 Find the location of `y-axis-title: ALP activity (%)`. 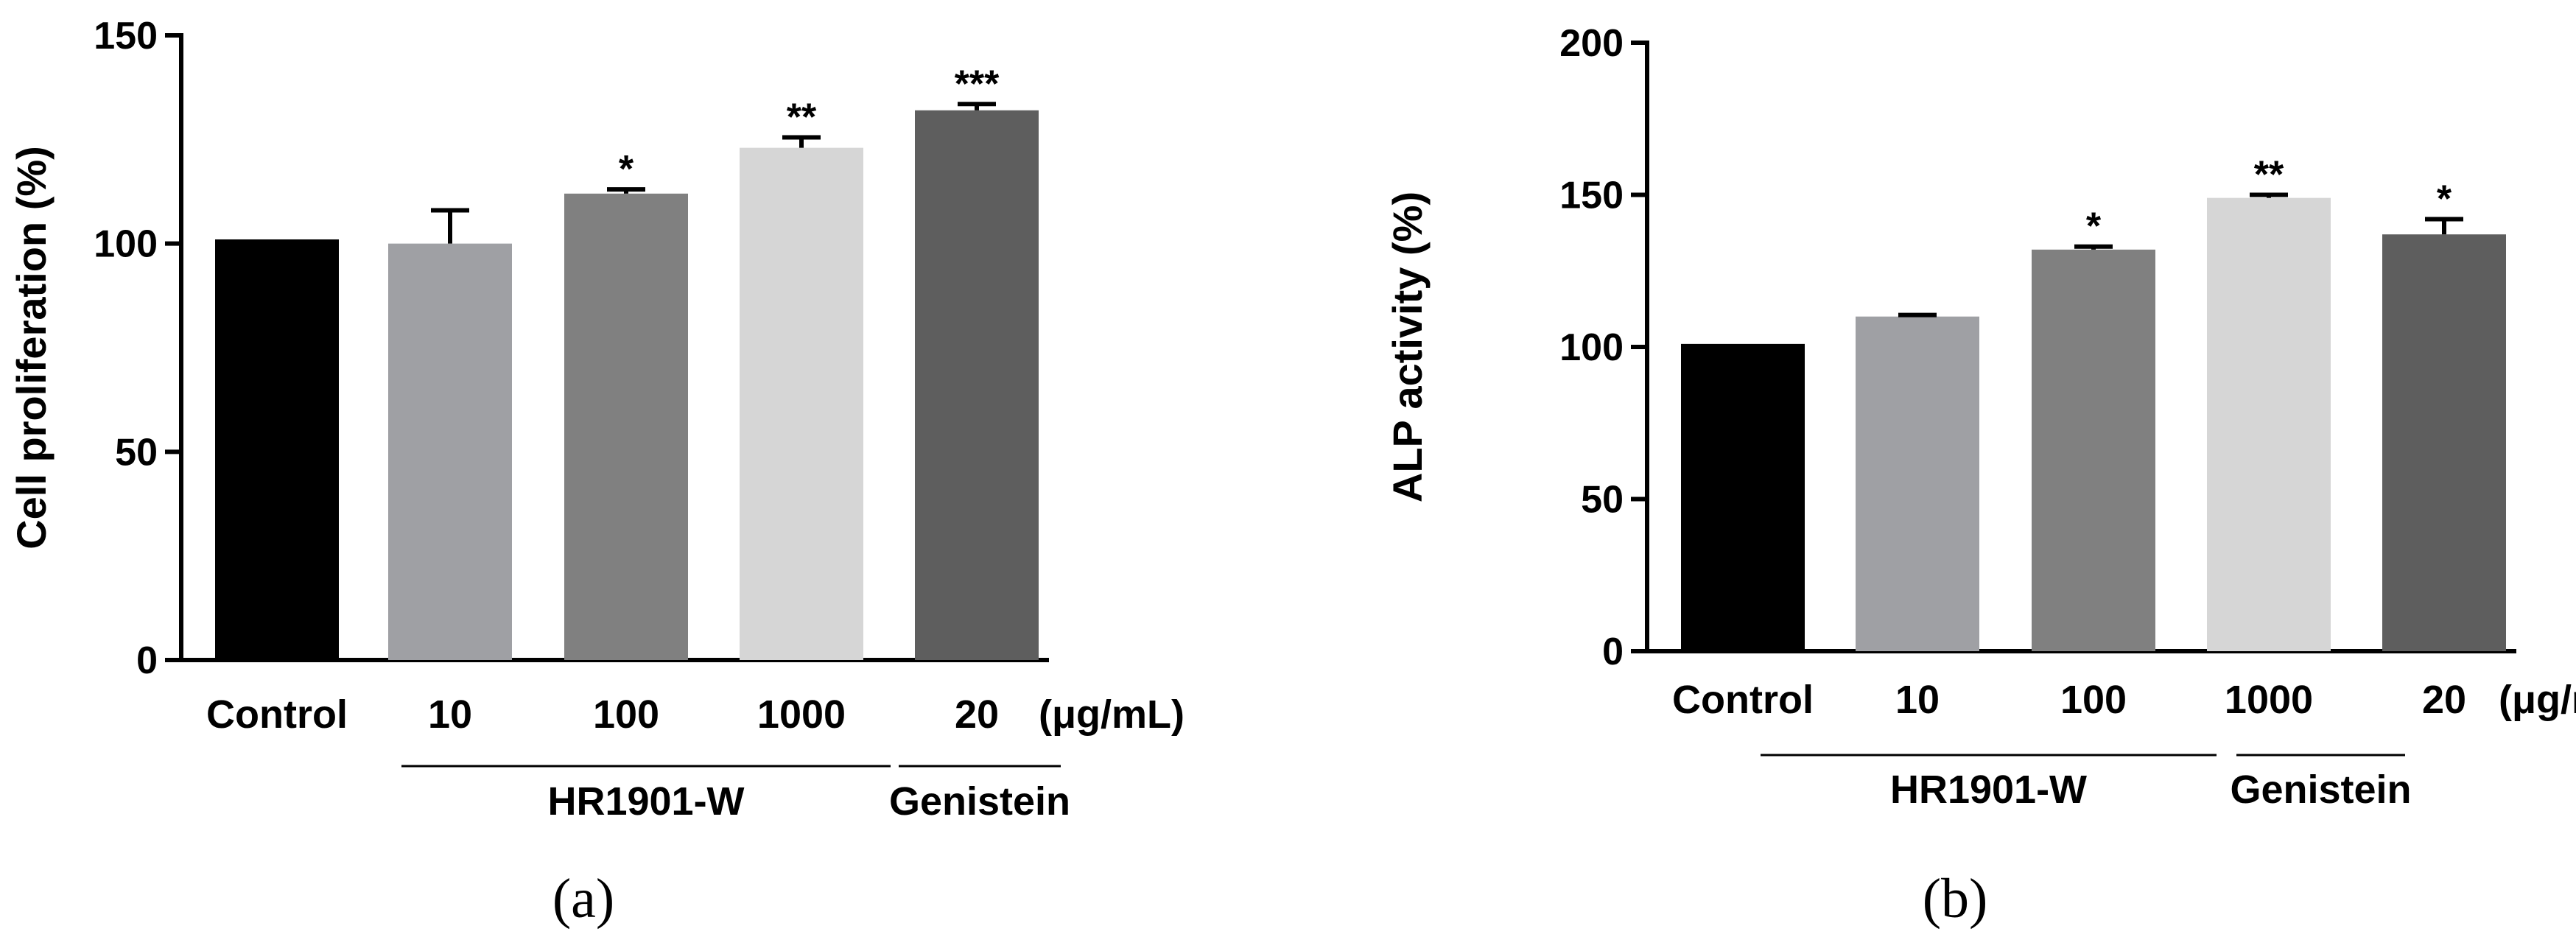

y-axis-title: ALP activity (%) is located at coordinates (1407, 347).